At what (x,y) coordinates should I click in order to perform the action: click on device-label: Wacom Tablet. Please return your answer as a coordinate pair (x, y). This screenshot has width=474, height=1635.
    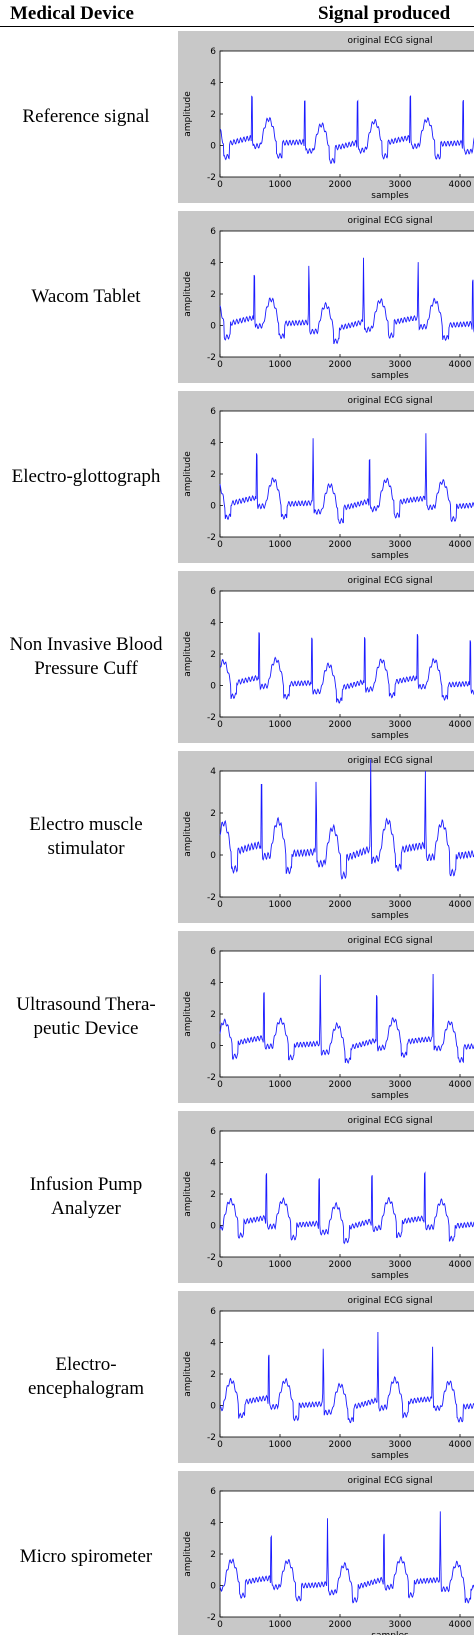
    Looking at the image, I should click on (86, 296).